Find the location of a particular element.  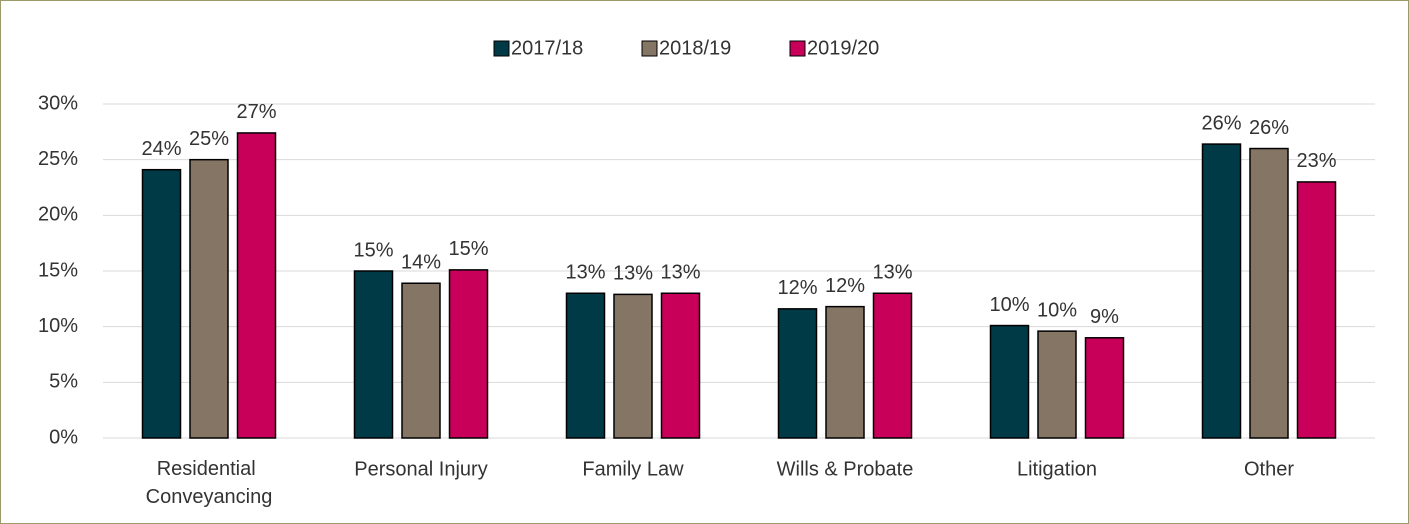

legend-label: 2019/20 is located at coordinates (843, 48).